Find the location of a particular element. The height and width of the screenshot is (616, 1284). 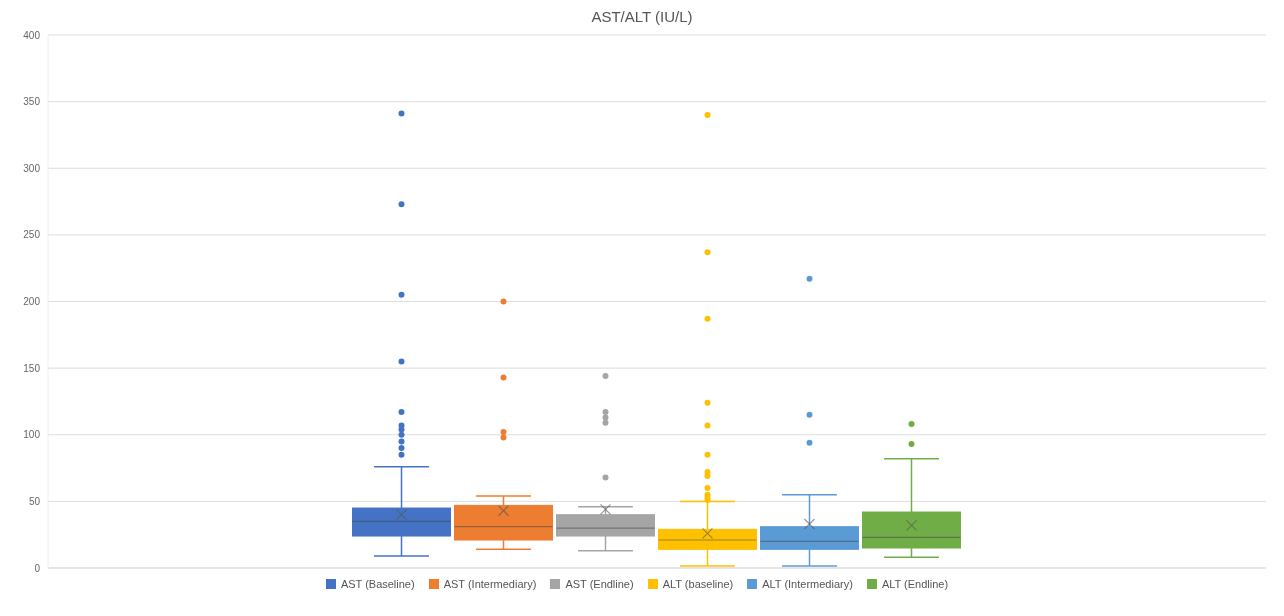

y-tick-label: 100 is located at coordinates (32, 435).